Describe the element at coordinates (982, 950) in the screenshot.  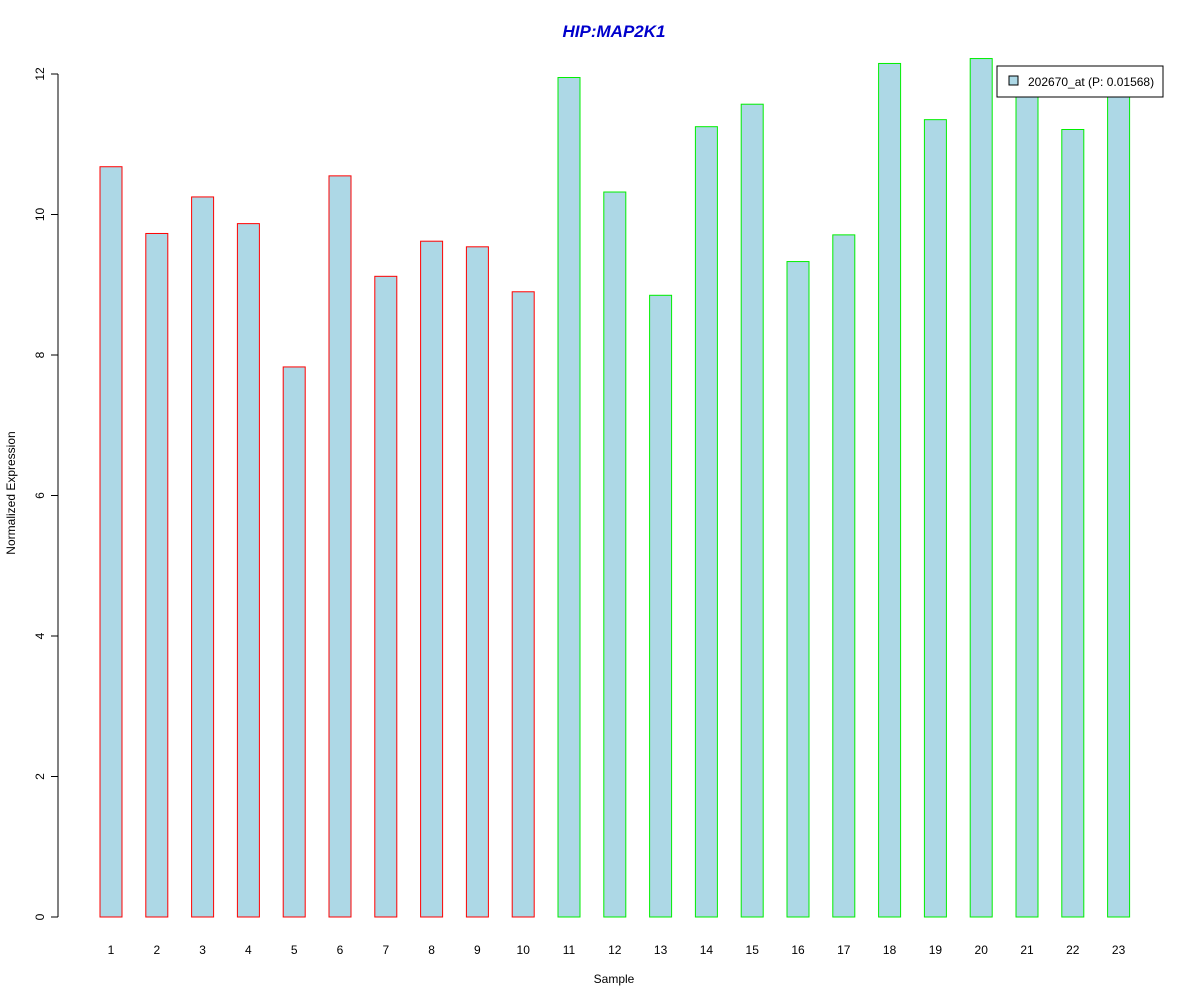
I see `x-tick-label: 20` at that location.